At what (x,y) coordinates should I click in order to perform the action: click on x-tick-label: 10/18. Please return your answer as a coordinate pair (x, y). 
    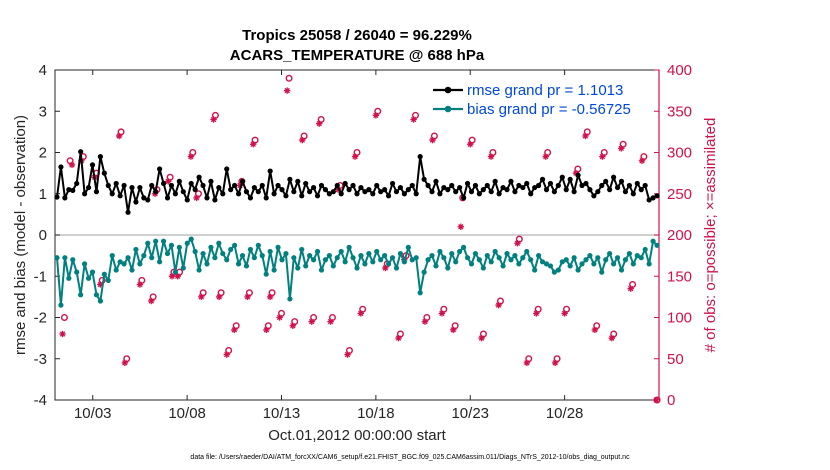
    Looking at the image, I should click on (376, 413).